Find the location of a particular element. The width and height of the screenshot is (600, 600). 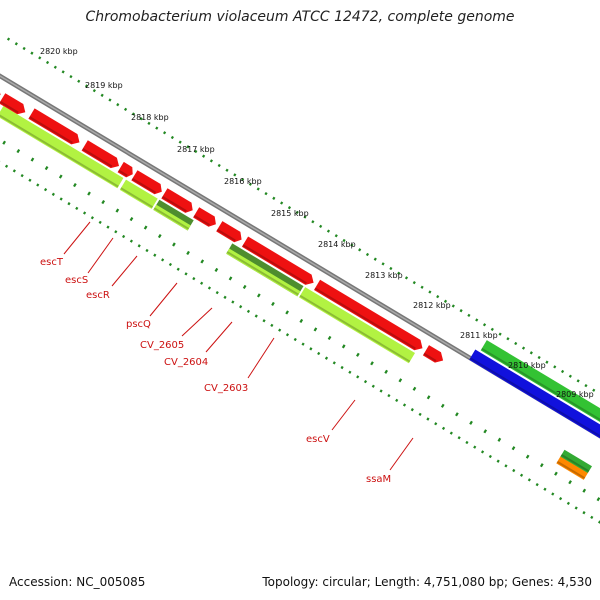

gene-blue-1-shadow is located at coordinates (534, 397).